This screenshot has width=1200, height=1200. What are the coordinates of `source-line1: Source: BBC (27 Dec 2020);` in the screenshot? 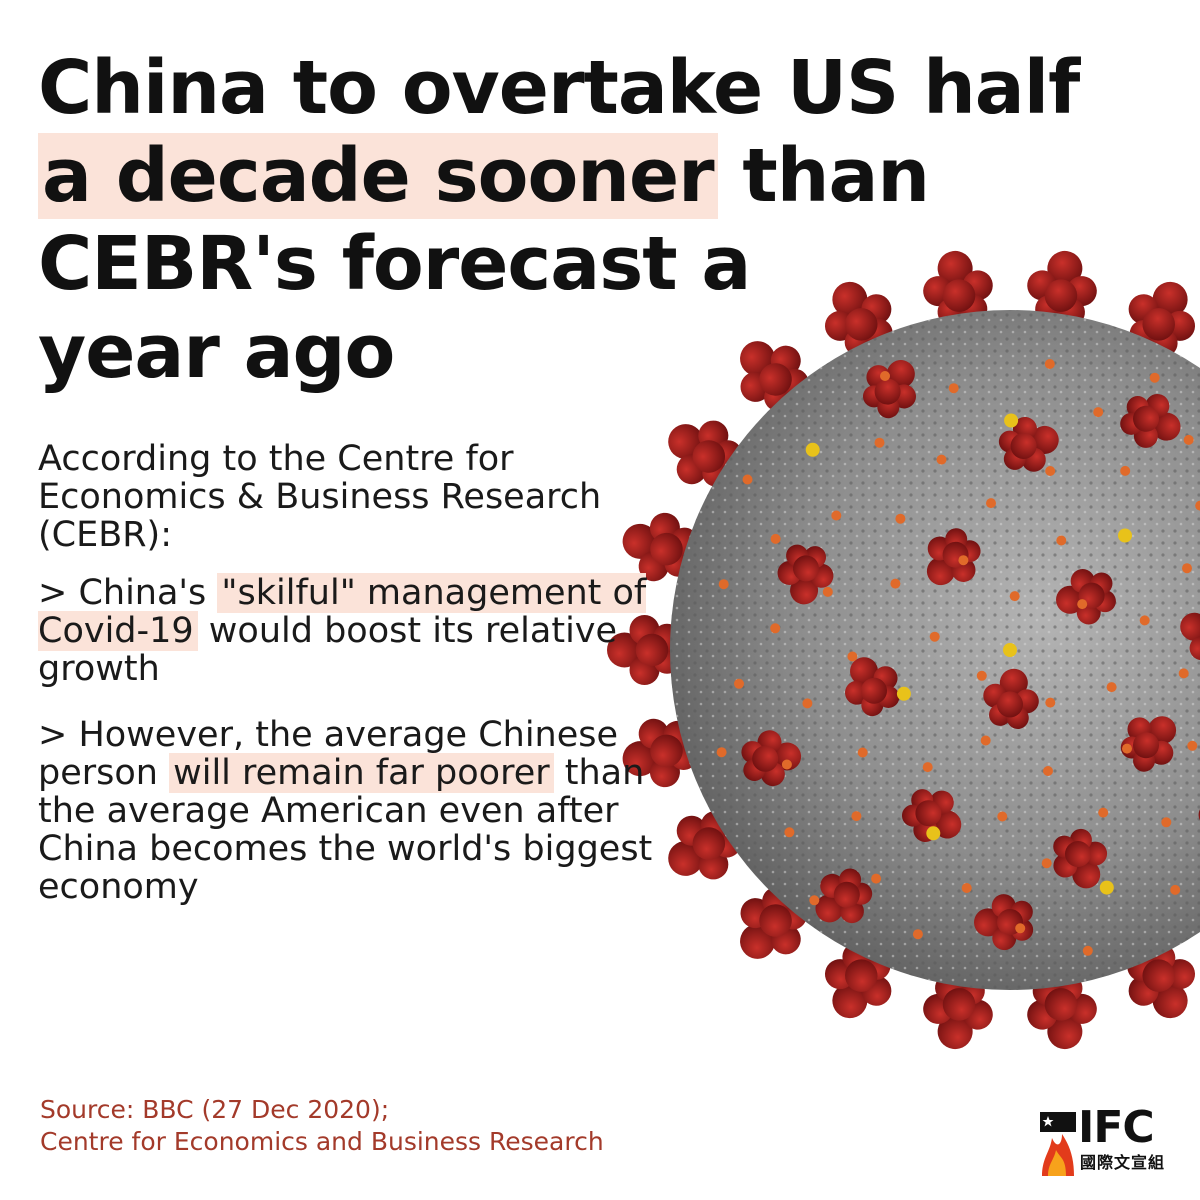 It's located at (215, 1109).